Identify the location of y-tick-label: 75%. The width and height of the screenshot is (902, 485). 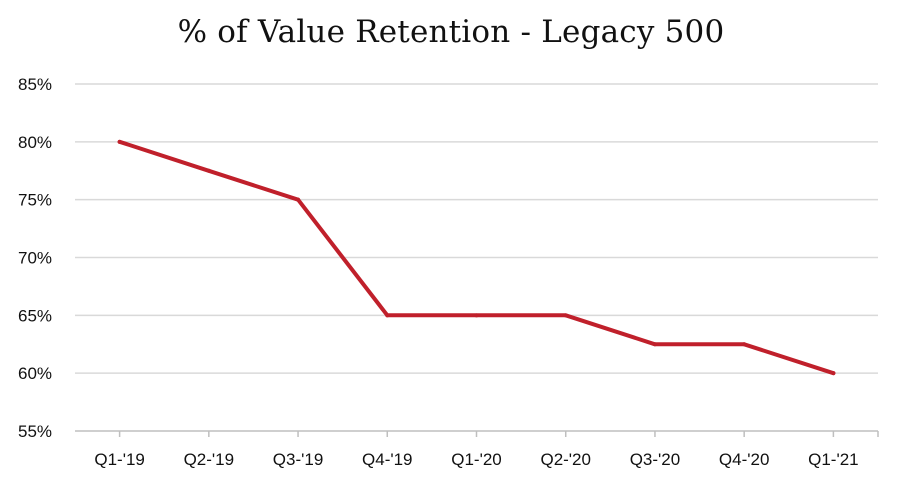
(35, 200).